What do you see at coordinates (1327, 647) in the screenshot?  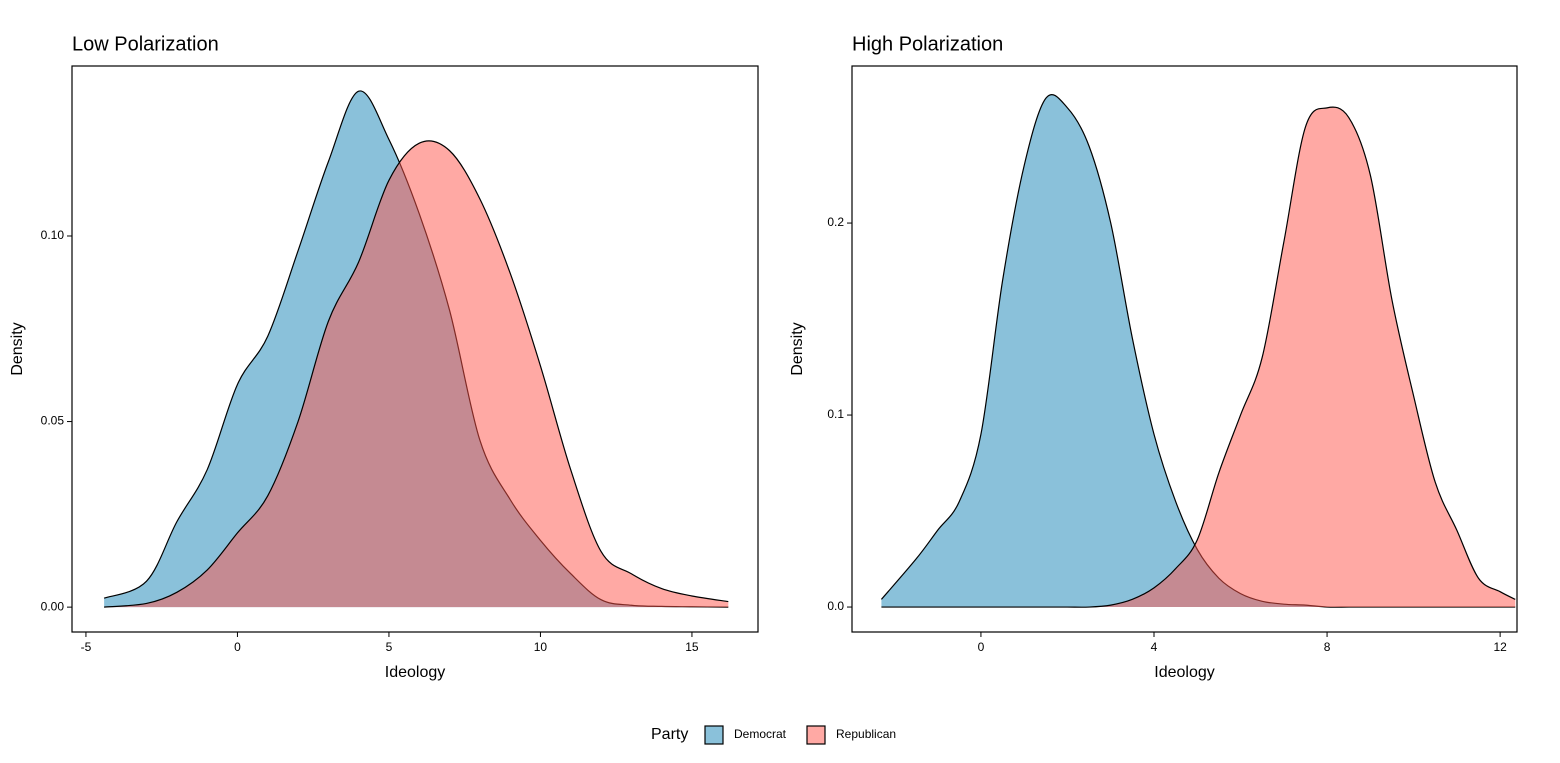 I see `x-tick-label: 8` at bounding box center [1327, 647].